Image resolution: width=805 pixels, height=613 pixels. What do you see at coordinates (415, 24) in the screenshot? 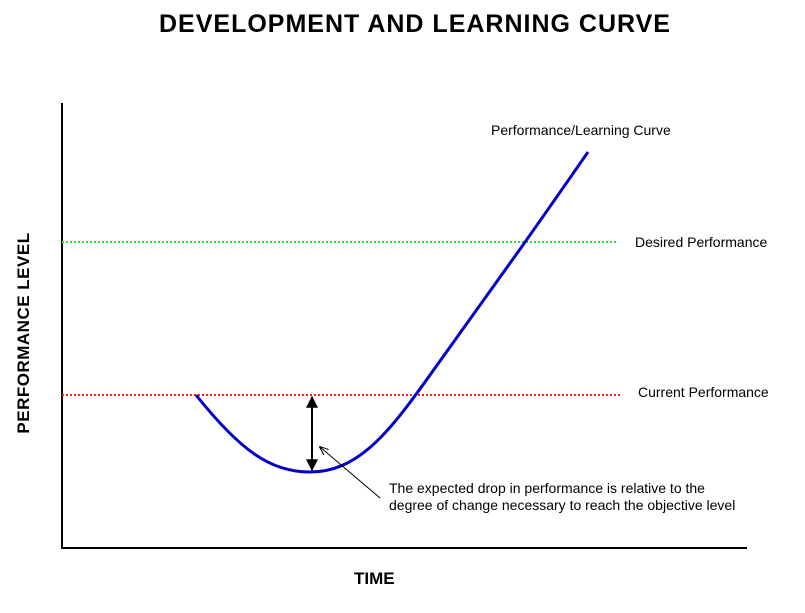
I see `diagram-title: DEVELOPMENT AND LEARNING CURVE` at bounding box center [415, 24].